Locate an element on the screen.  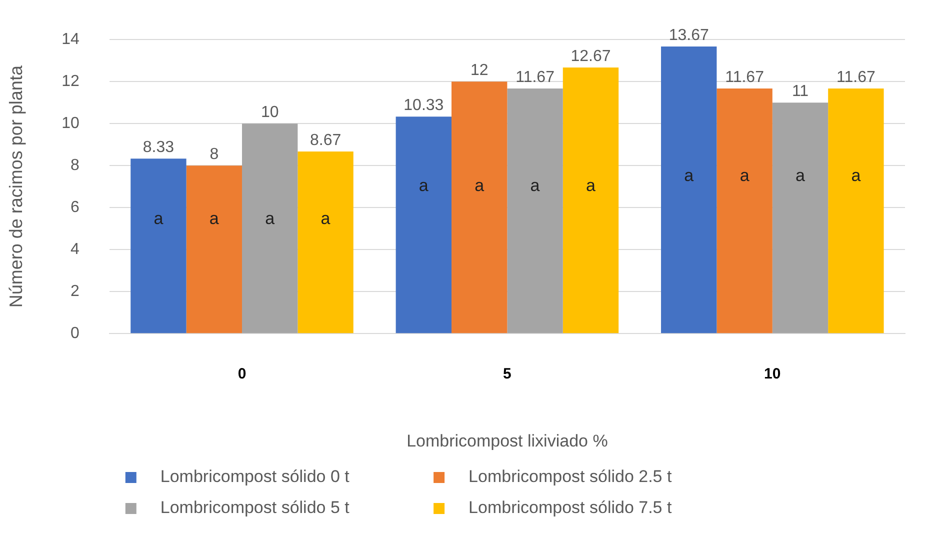
data-label: 11 is located at coordinates (800, 91).